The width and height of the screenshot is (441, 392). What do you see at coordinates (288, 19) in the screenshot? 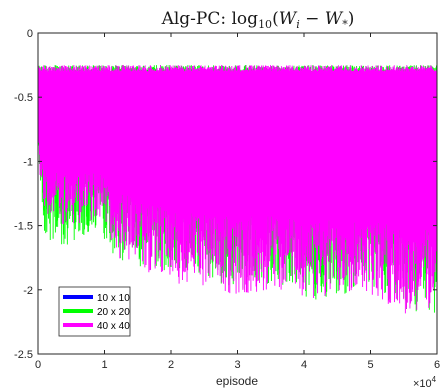
I see `chart-title-w1: W` at bounding box center [288, 19].